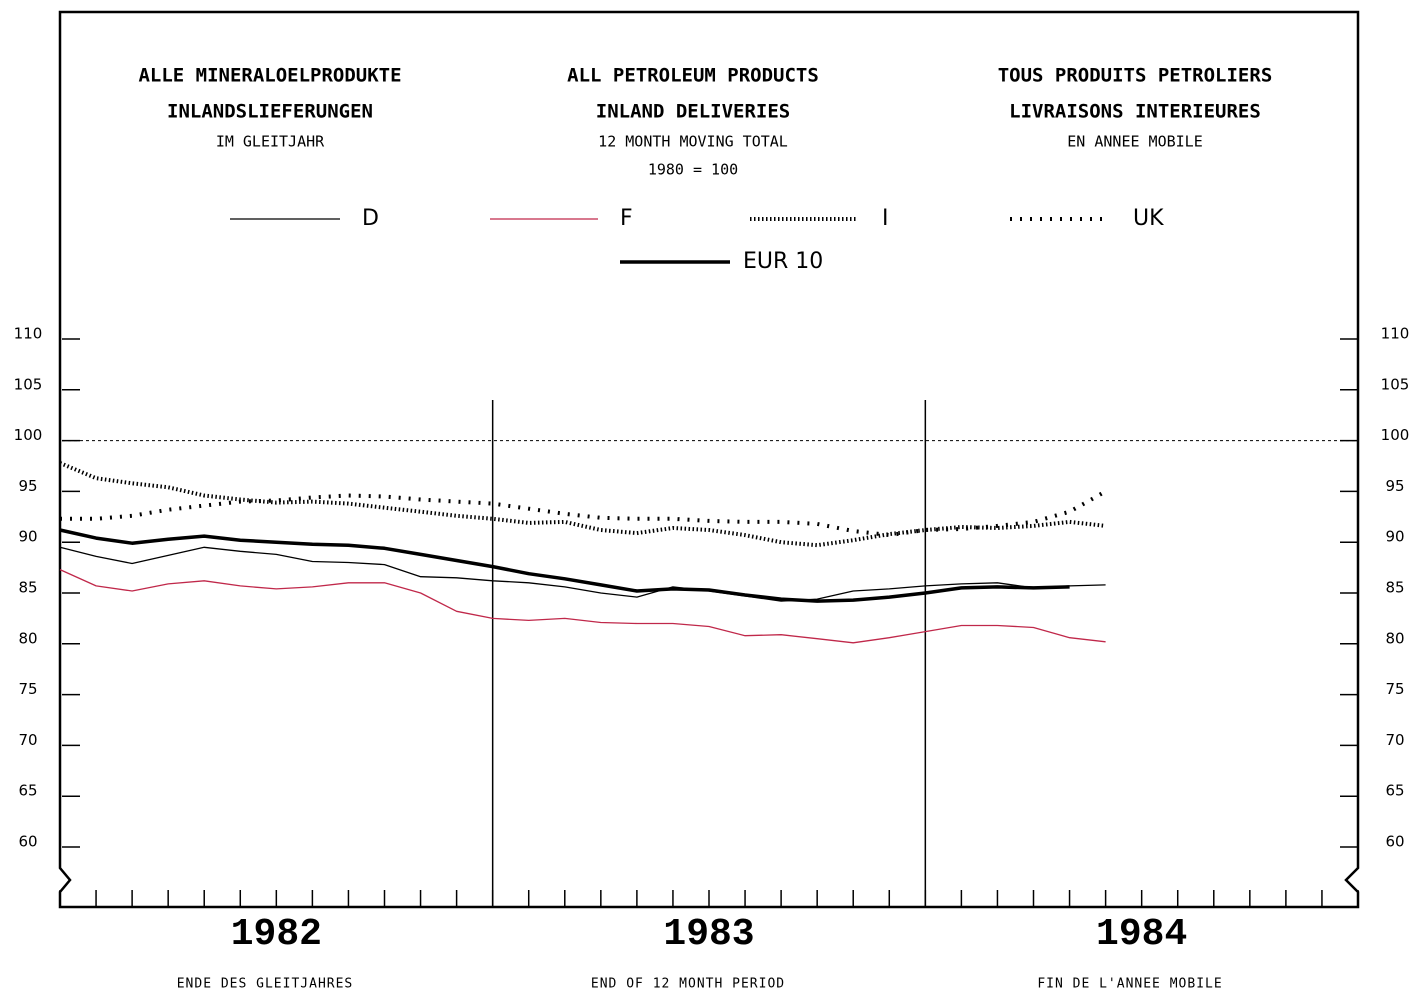 The width and height of the screenshot is (1415, 996). What do you see at coordinates (783, 261) in the screenshot?
I see `legend-label: EUR 10` at bounding box center [783, 261].